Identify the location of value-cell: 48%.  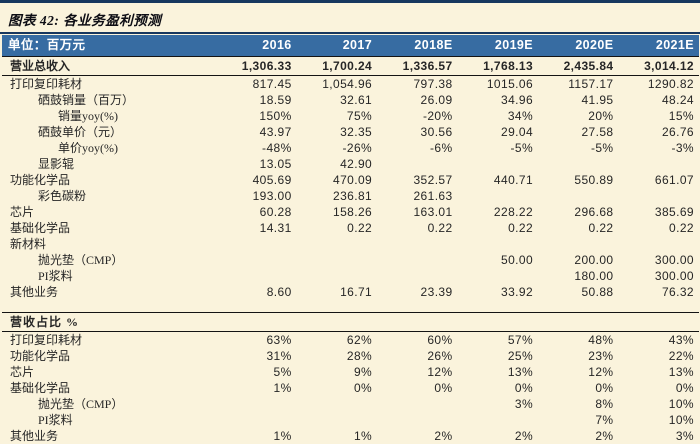
(601, 340).